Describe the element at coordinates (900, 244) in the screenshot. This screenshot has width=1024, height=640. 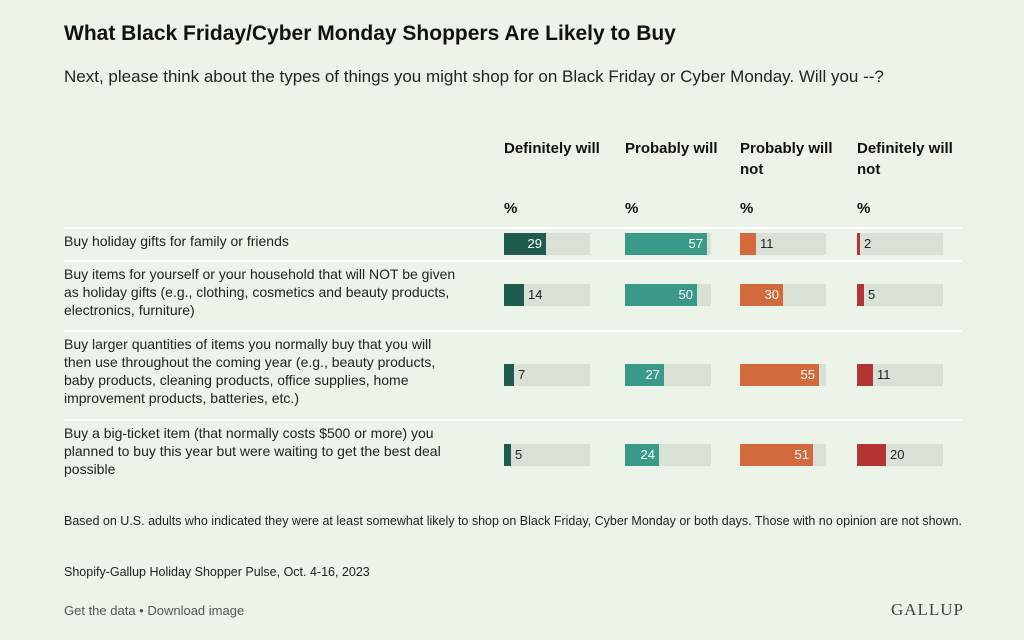
I see `bar-track: 2` at that location.